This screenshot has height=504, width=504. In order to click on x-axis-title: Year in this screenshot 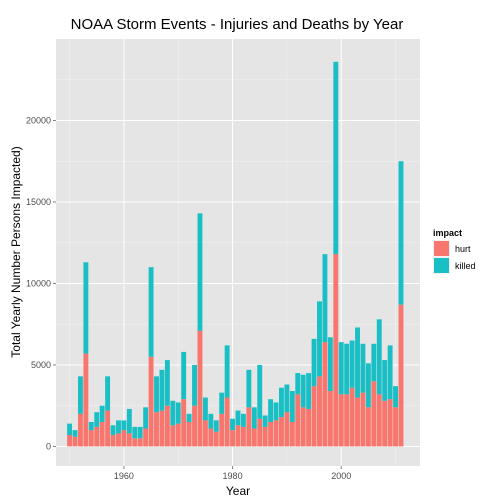, I will do `click(238, 491)`.